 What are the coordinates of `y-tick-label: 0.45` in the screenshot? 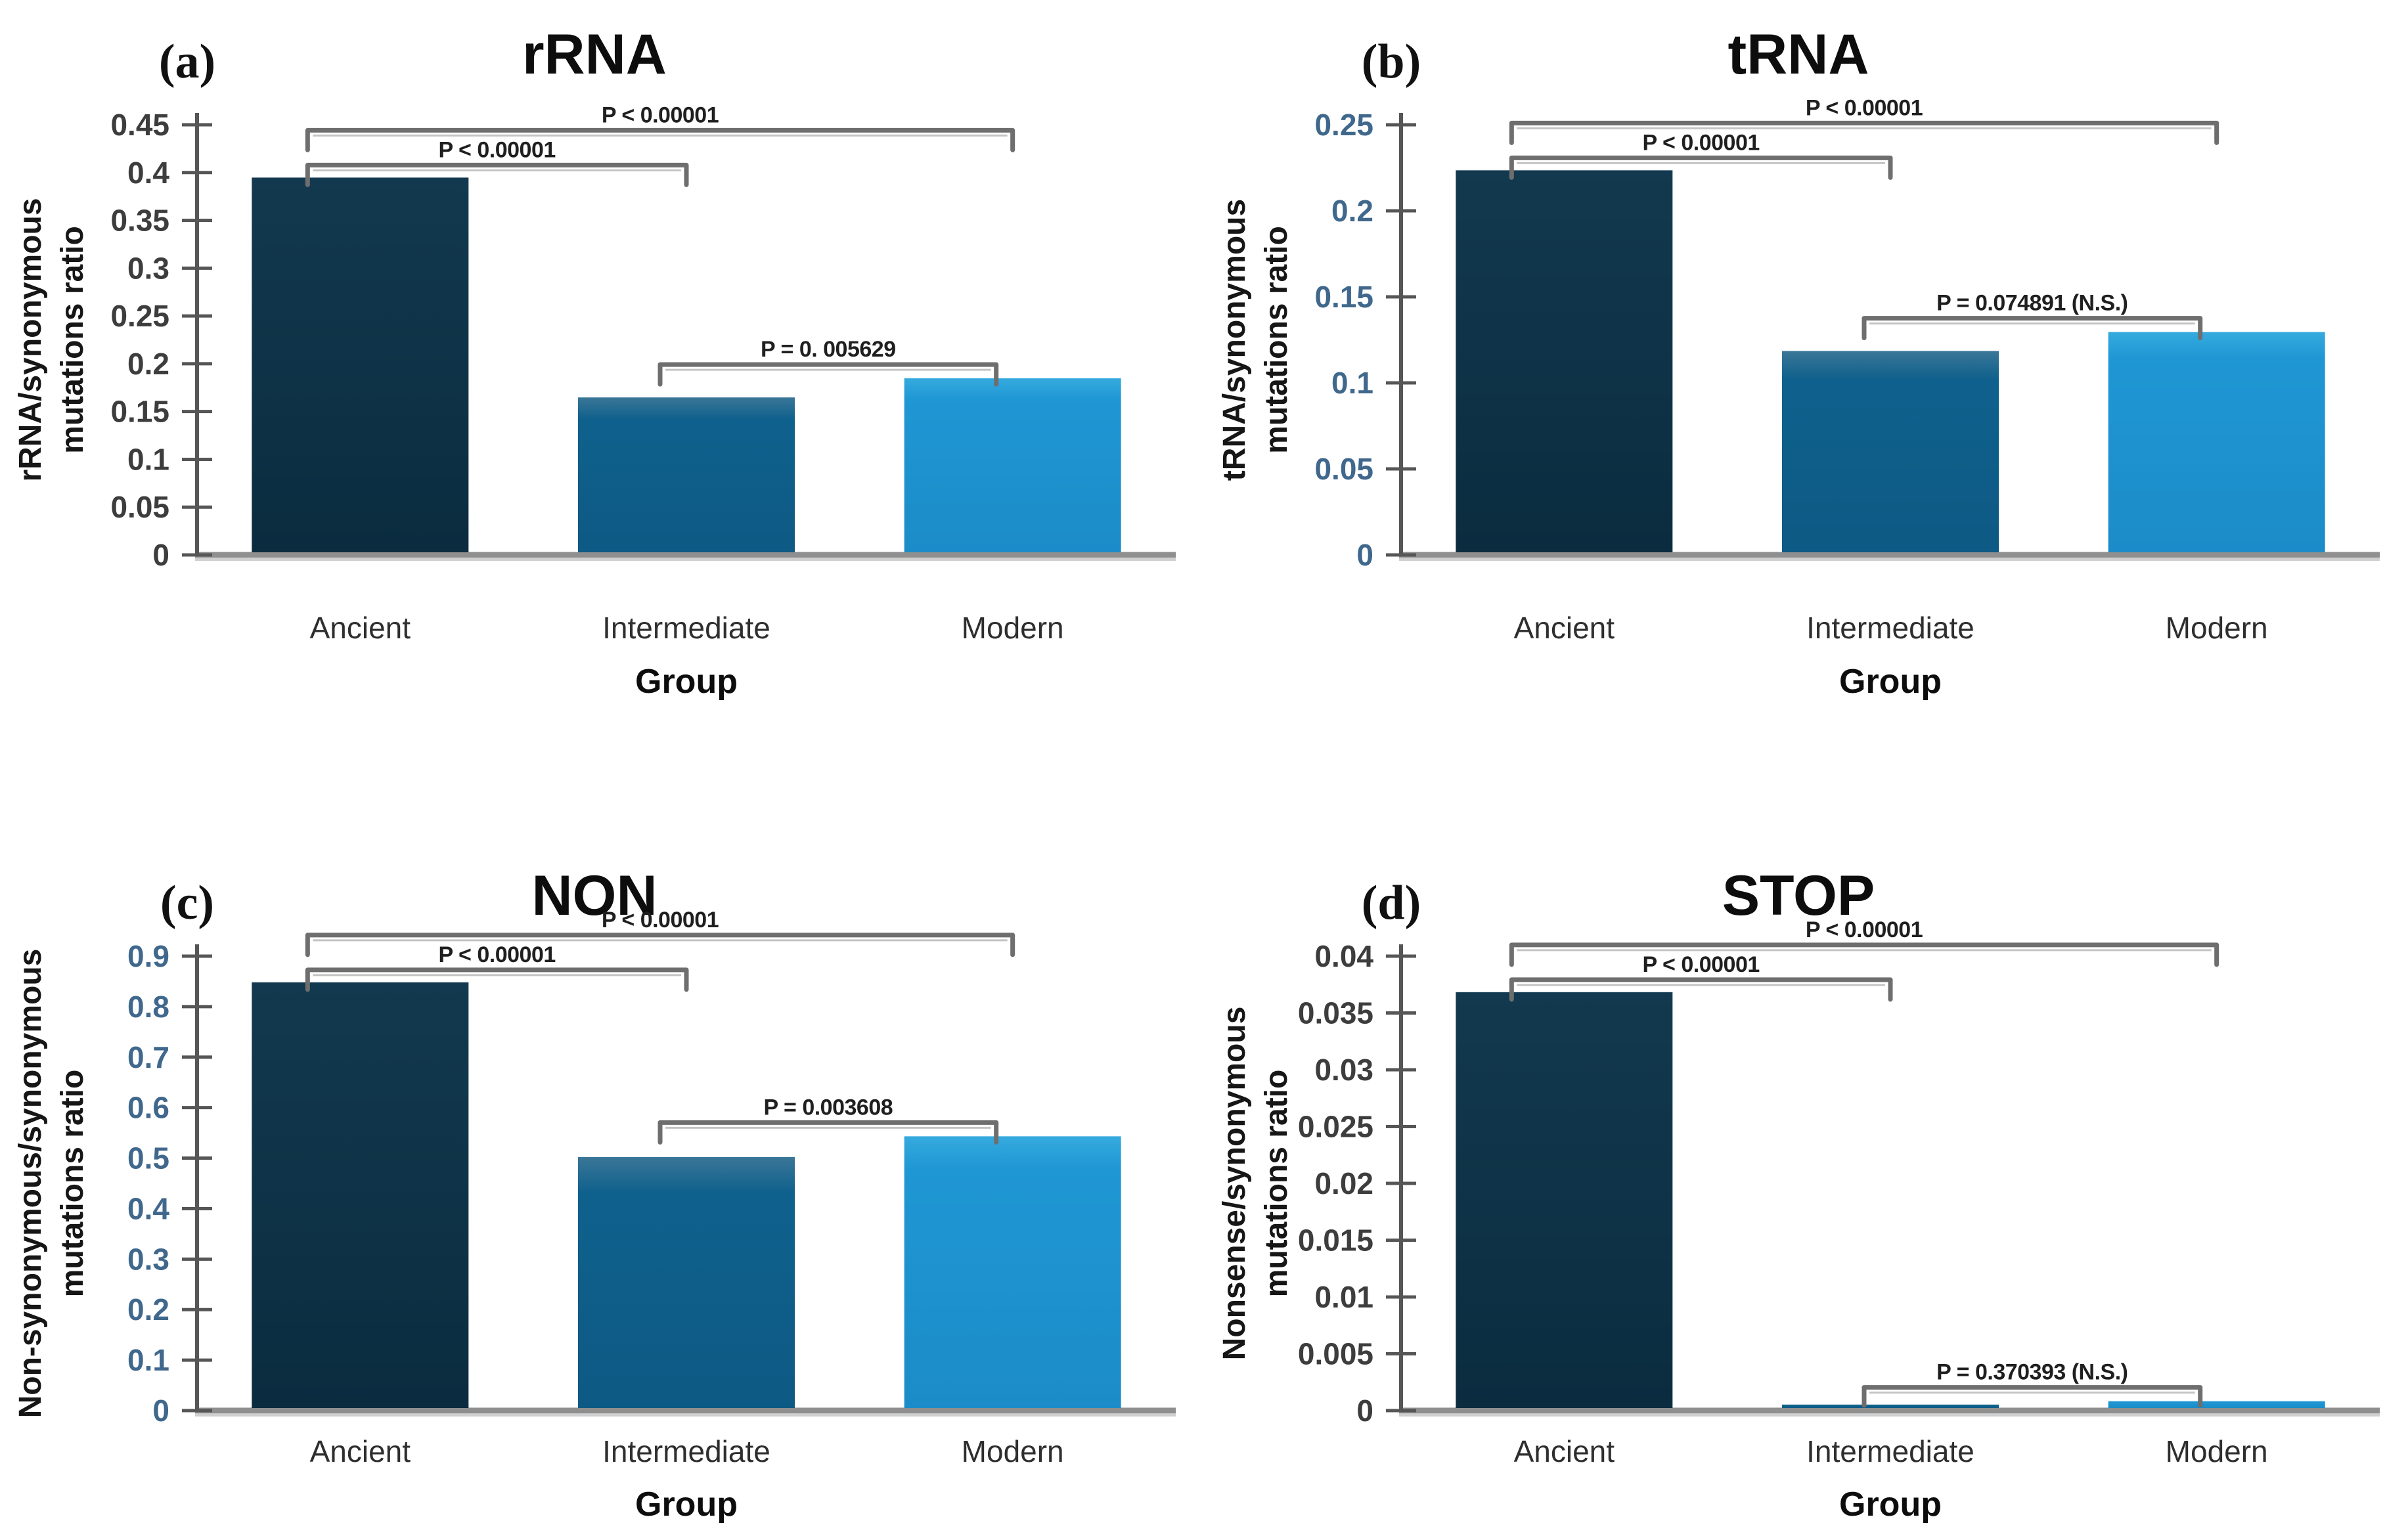 It's located at (139, 125).